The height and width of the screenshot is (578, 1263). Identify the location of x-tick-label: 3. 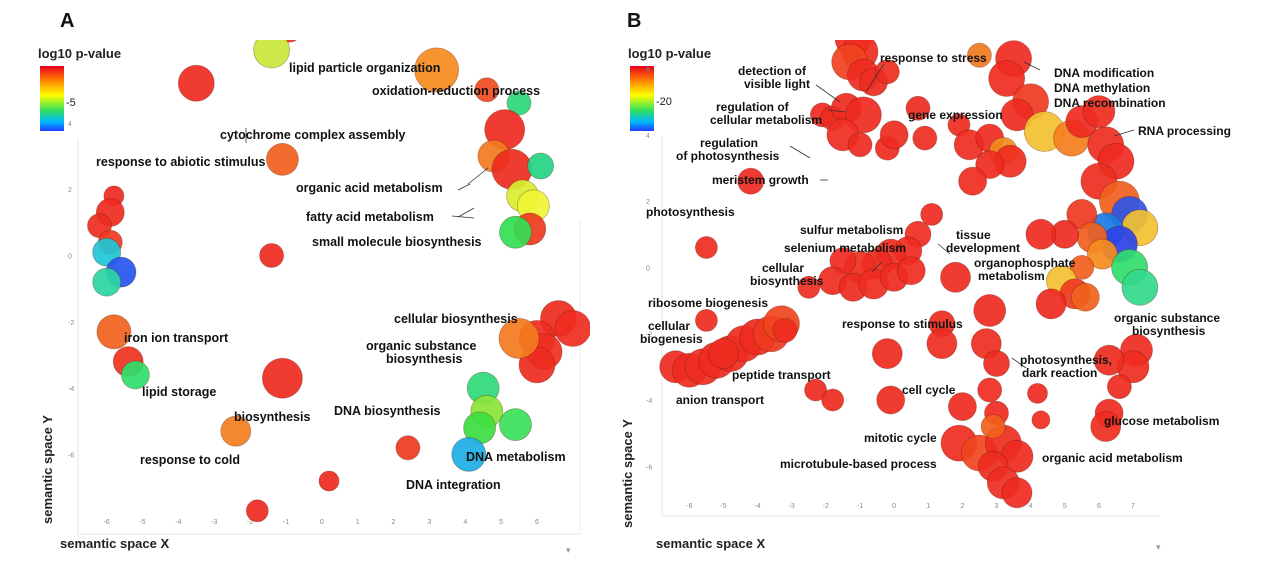
(429, 522).